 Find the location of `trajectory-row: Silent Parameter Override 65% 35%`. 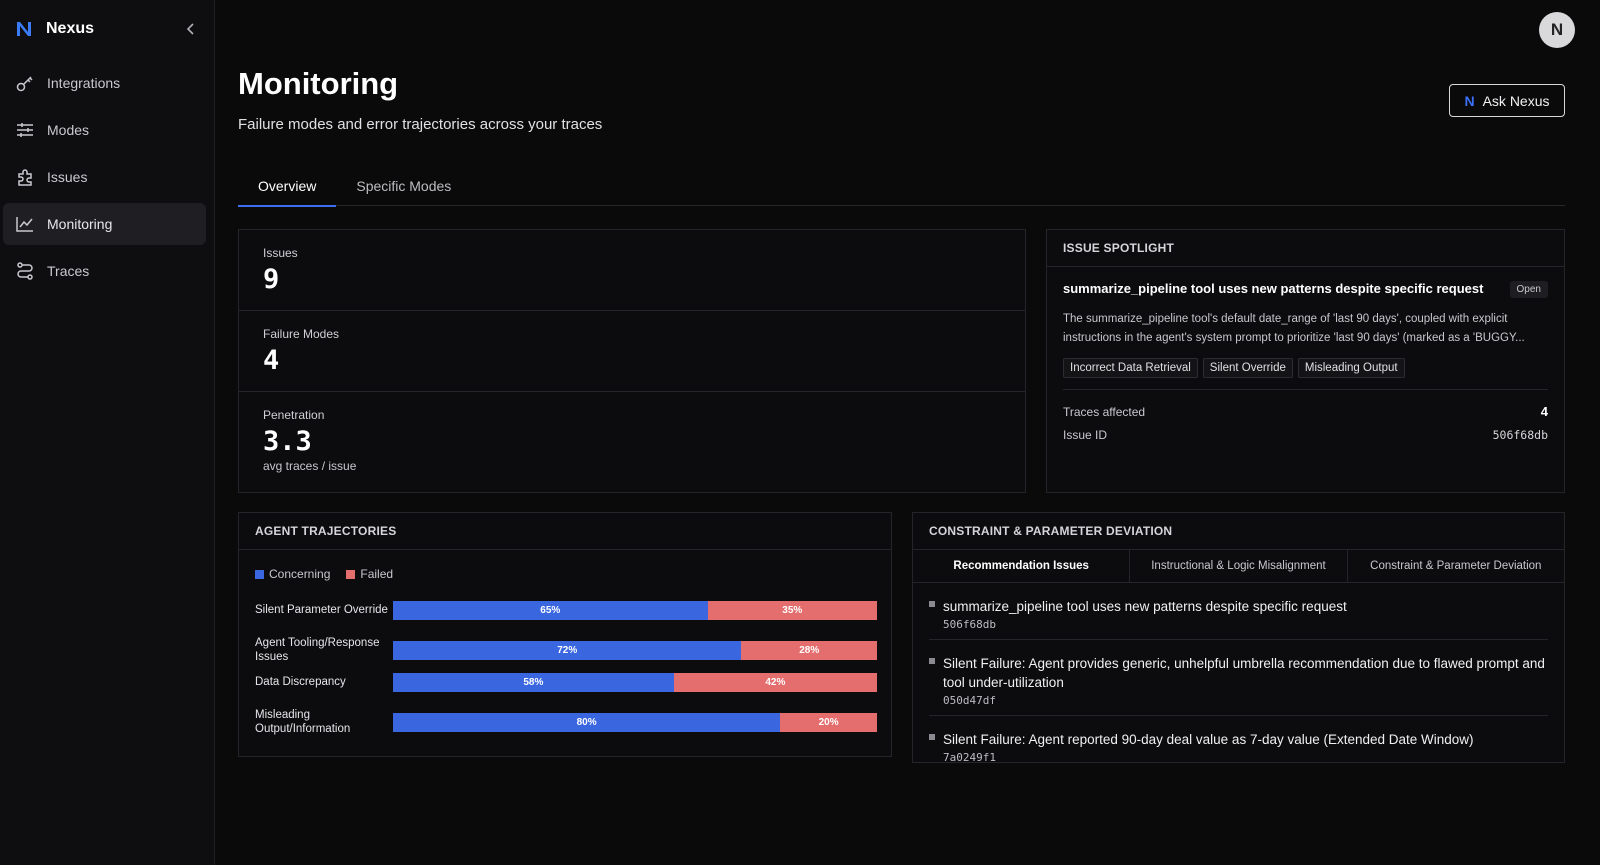

trajectory-row: Silent Parameter Override 65% 35% is located at coordinates (566, 610).